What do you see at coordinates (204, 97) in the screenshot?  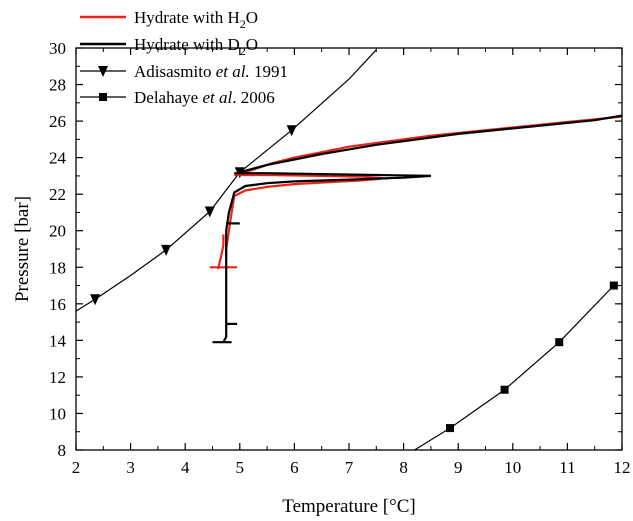 I see `legend-label: Delahaye et al. 2006` at bounding box center [204, 97].